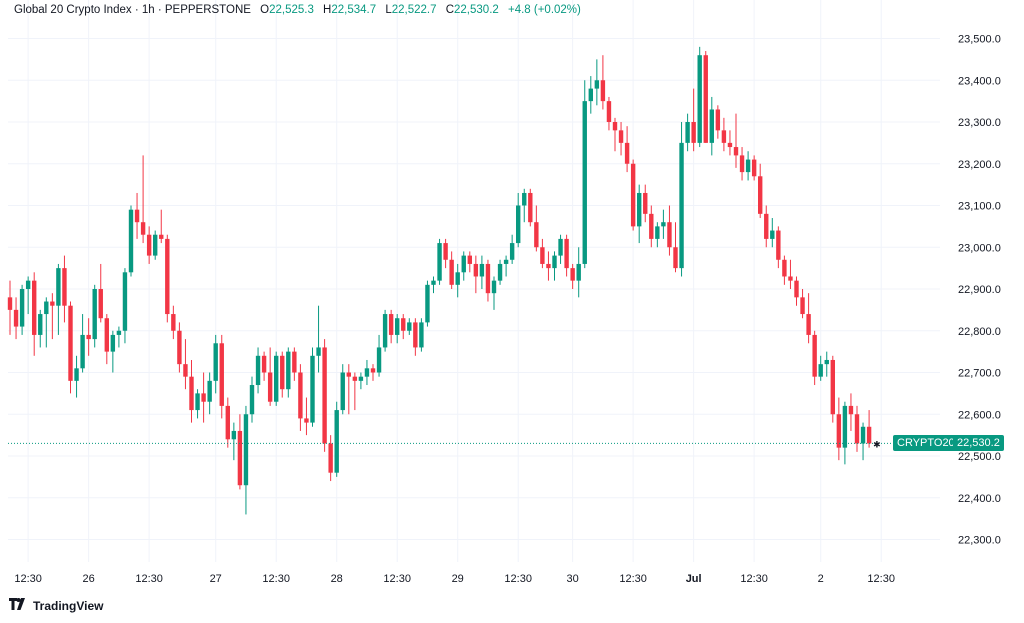 Image resolution: width=1024 pixels, height=623 pixels. Describe the element at coordinates (337, 579) in the screenshot. I see `time-tick-label: 28` at that location.